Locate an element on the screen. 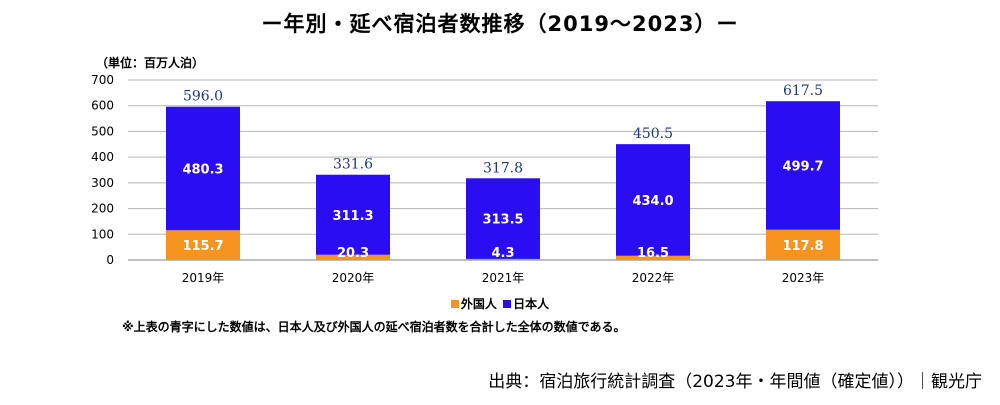 The height and width of the screenshot is (405, 1000). legend-item-foreign: 外国人 is located at coordinates (473, 303).